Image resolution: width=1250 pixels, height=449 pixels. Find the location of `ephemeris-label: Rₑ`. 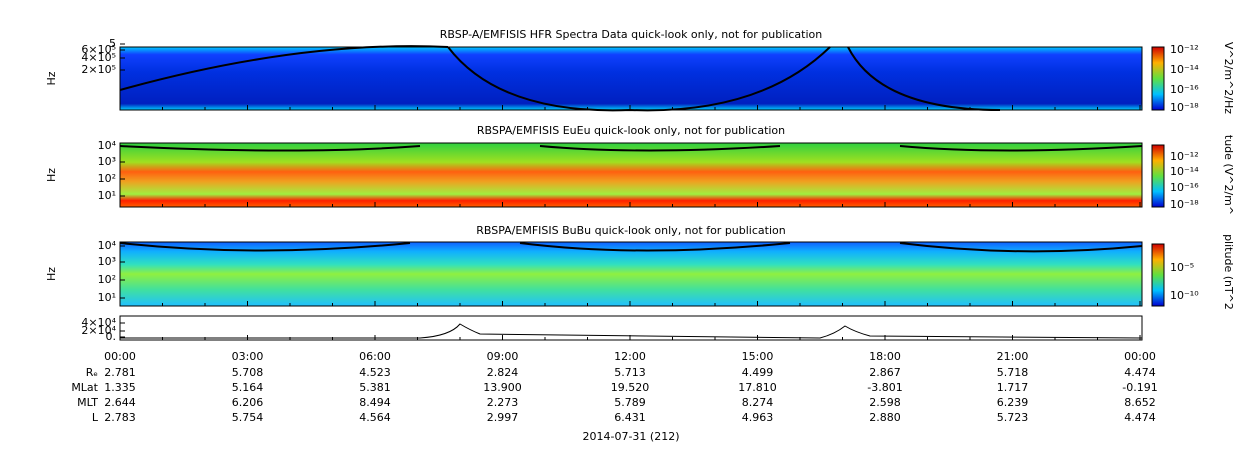

ephemeris-label: Rₑ is located at coordinates (92, 372).